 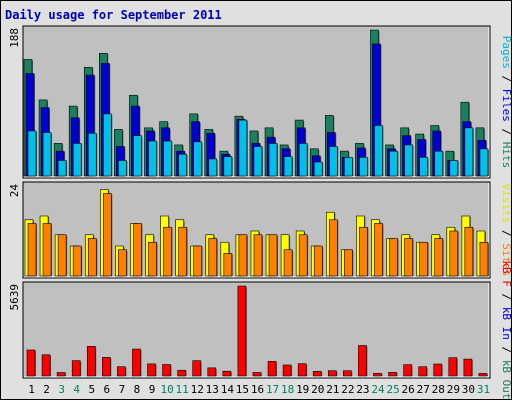 I want to click on x-tick-day-12: 12, so click(x=197, y=389).